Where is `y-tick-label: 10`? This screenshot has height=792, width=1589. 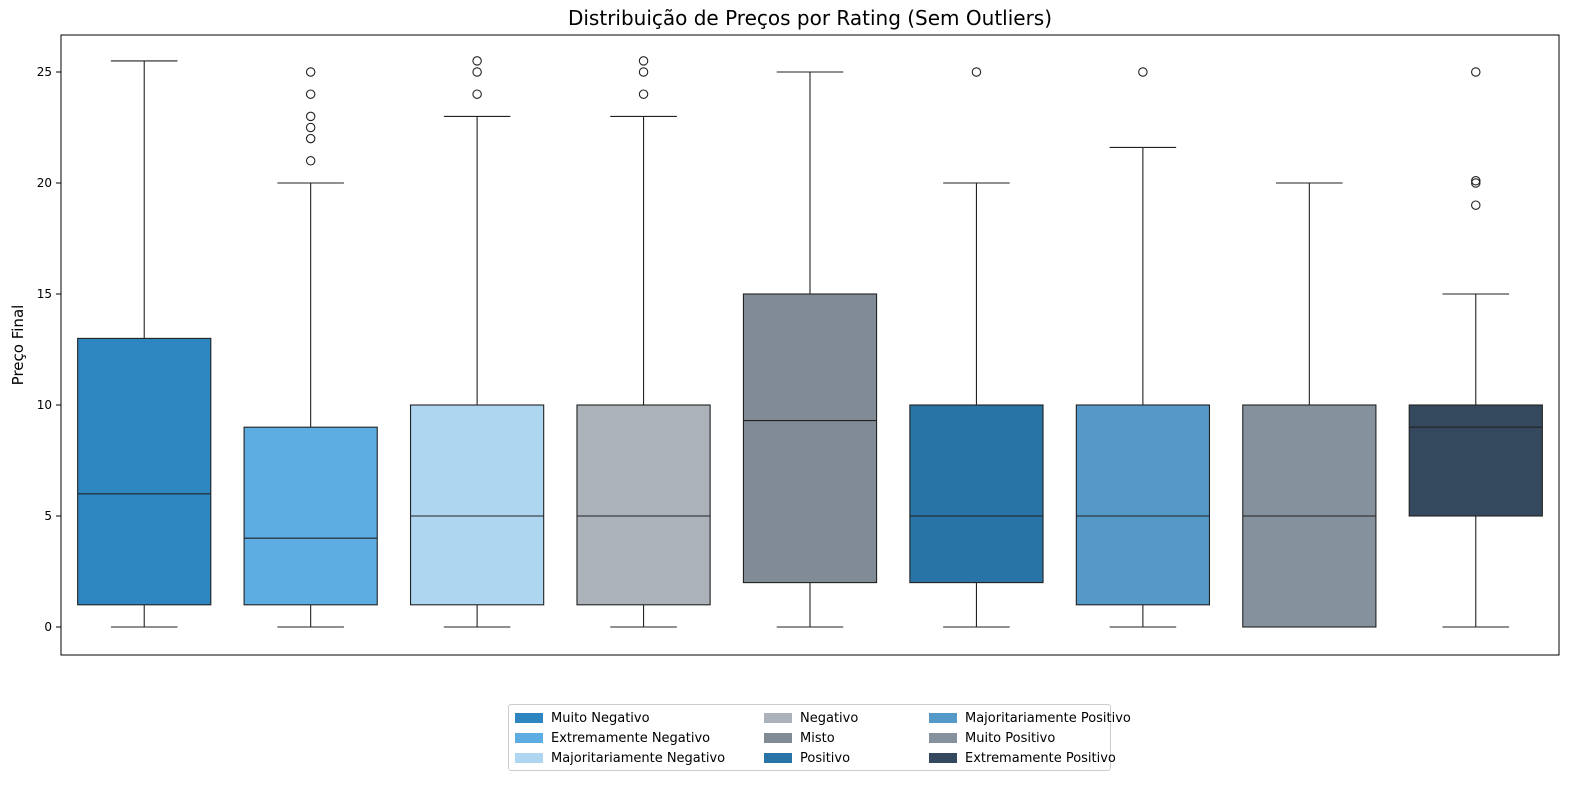 y-tick-label: 10 is located at coordinates (44, 405).